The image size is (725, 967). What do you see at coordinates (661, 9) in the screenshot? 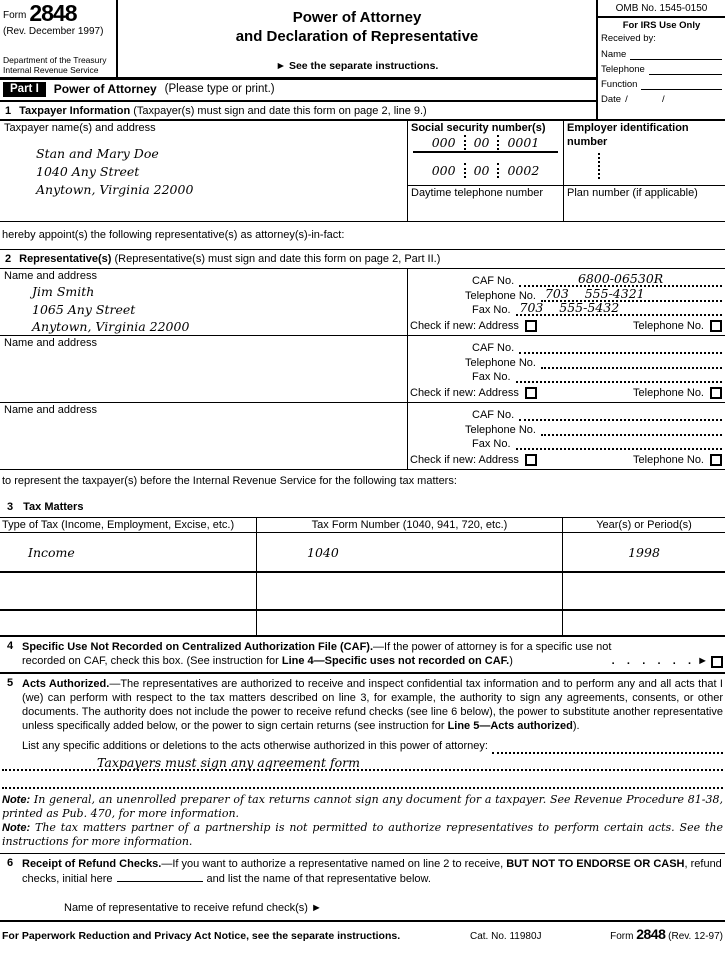
I see `omb-number: OMB No. 1545-0150` at bounding box center [661, 9].